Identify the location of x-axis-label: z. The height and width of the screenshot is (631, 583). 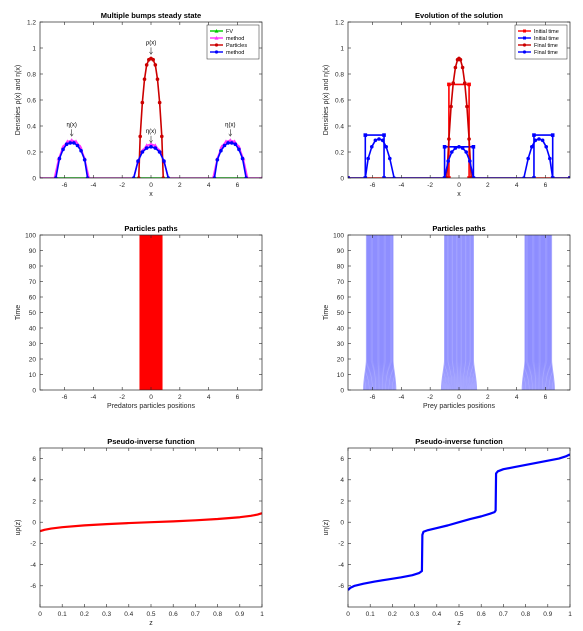
(459, 623).